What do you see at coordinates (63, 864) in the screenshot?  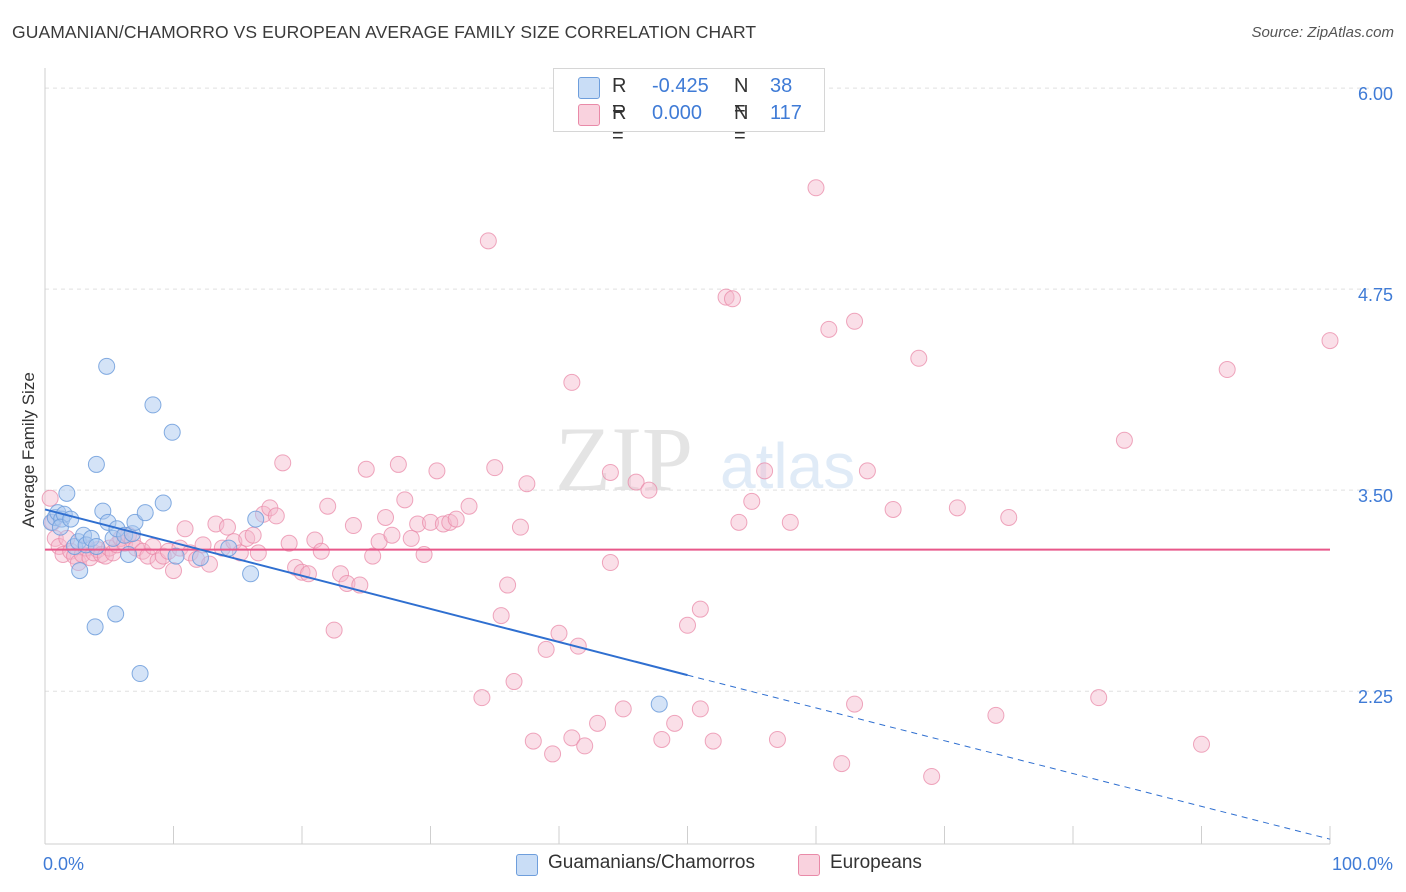 I see `x-tick-label: 0.0%` at bounding box center [63, 864].